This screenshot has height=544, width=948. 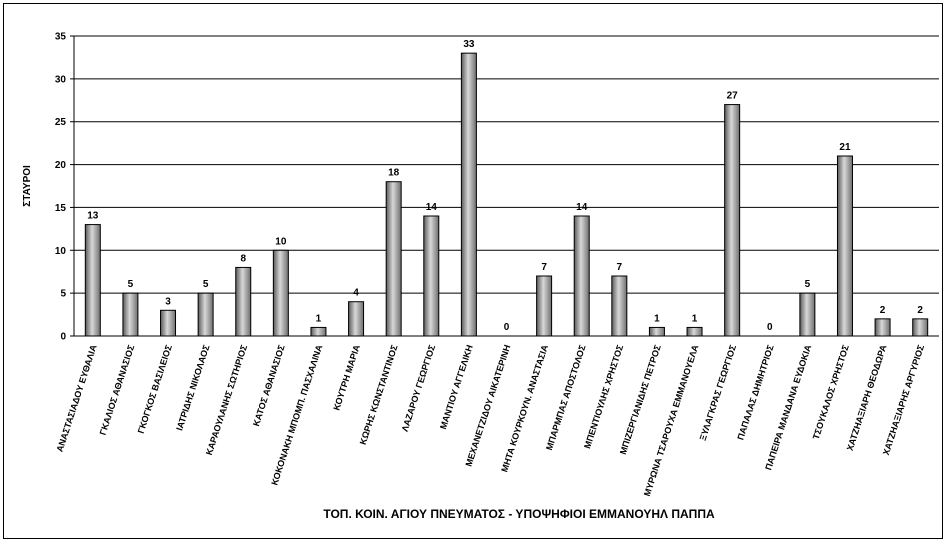 What do you see at coordinates (168, 301) in the screenshot?
I see `data-label: 3` at bounding box center [168, 301].